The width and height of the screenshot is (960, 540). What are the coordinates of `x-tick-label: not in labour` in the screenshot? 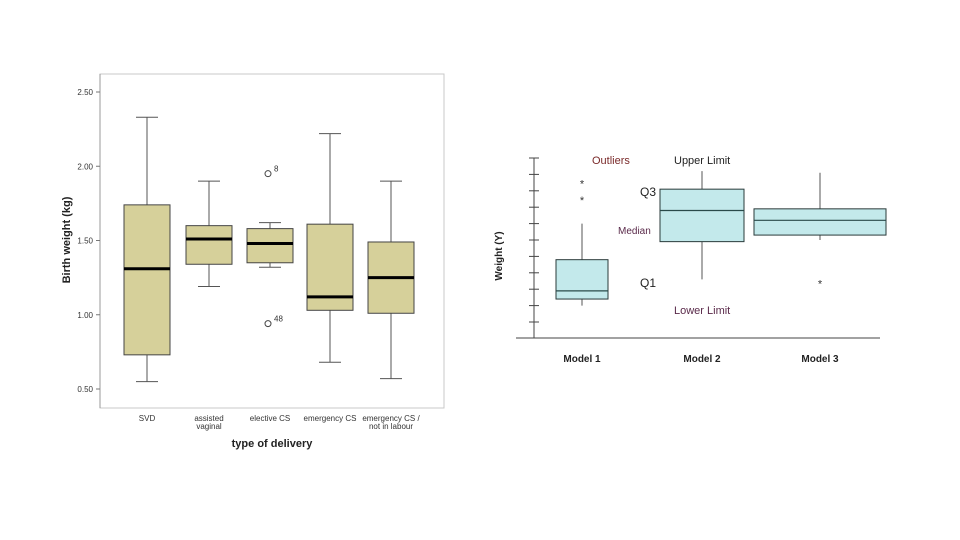 It's located at (391, 426).